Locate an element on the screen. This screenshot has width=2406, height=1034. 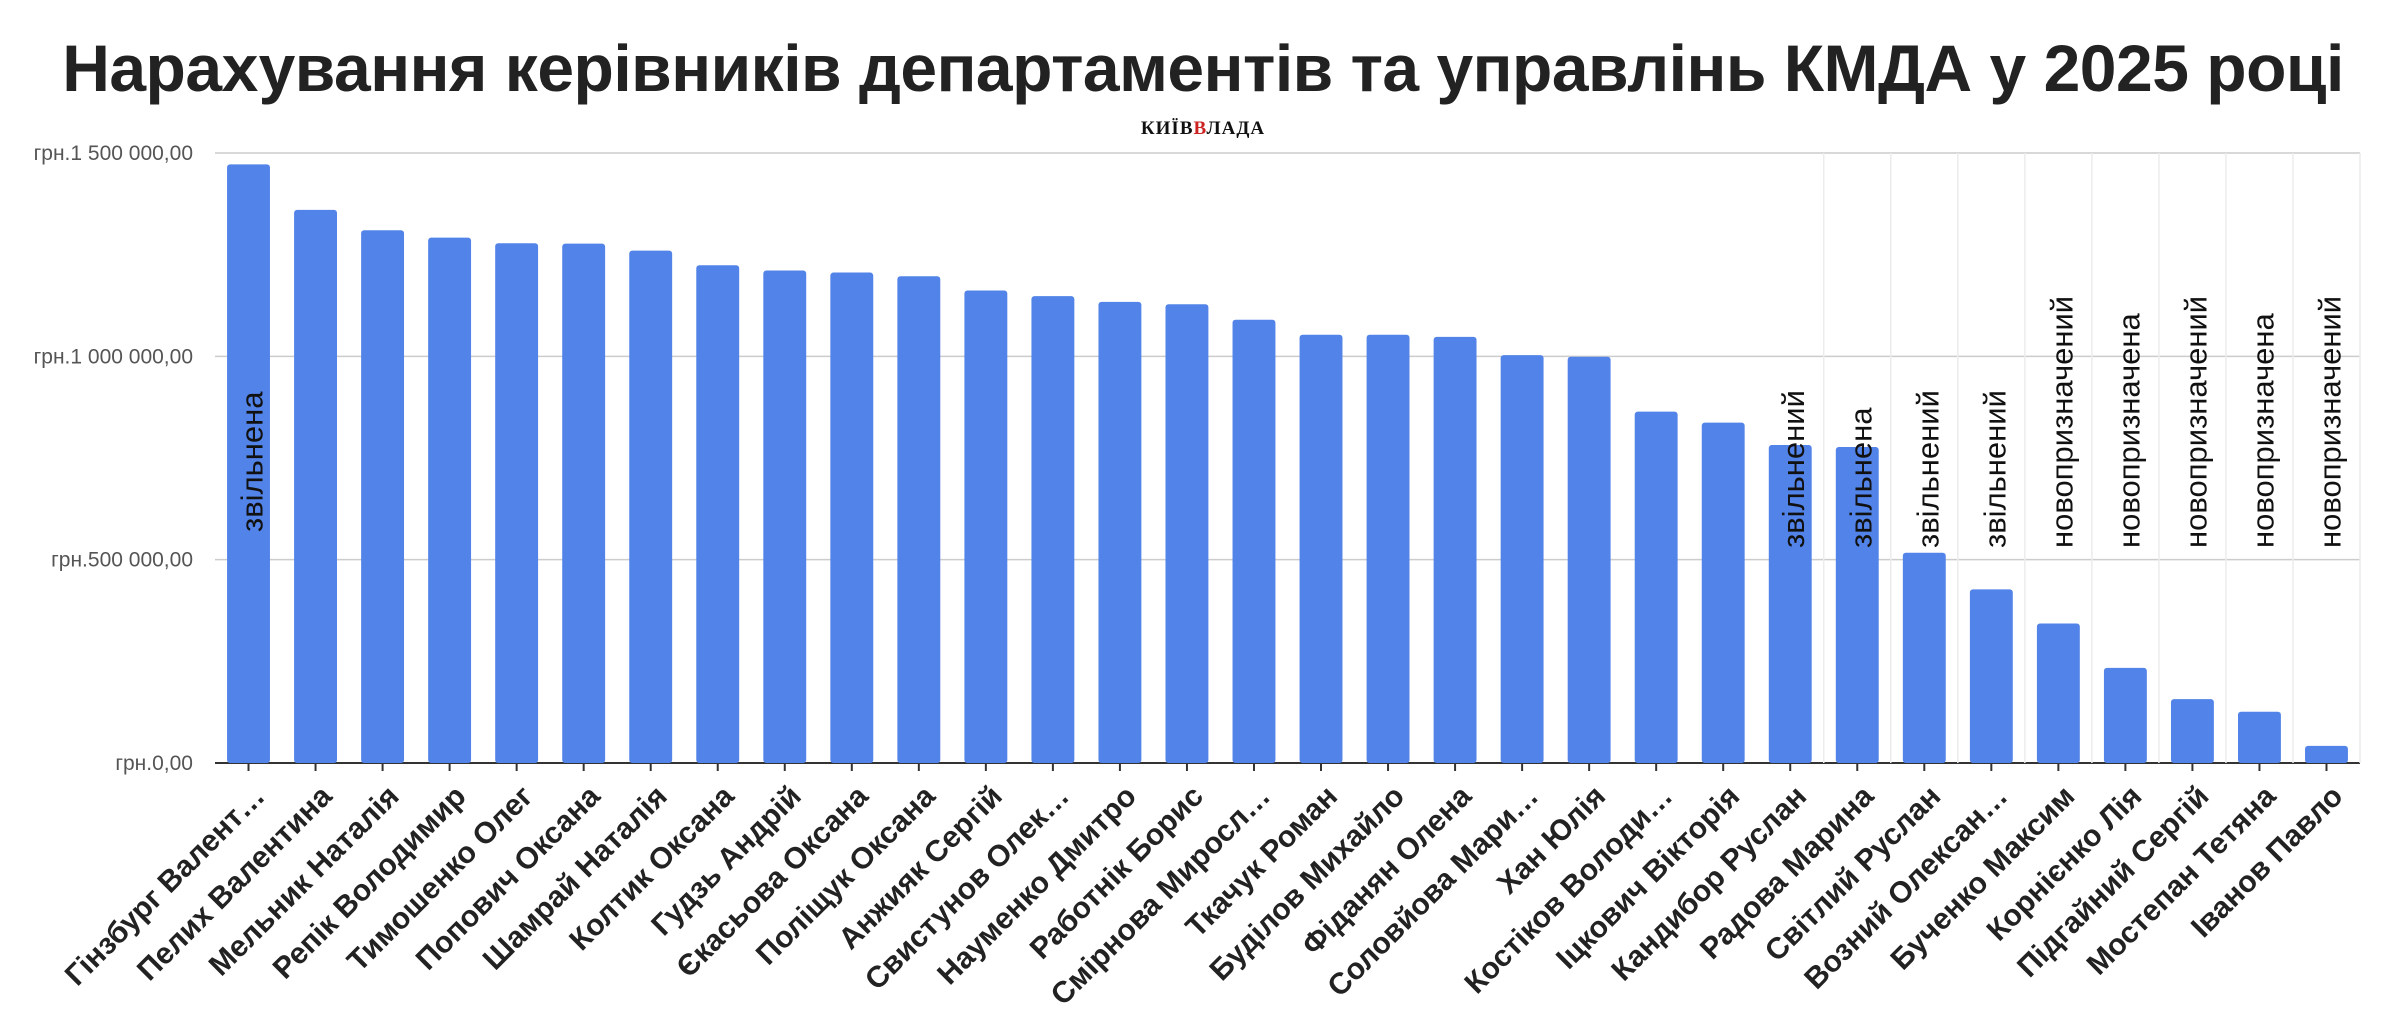
watermark-accent: В is located at coordinates (1200, 128).